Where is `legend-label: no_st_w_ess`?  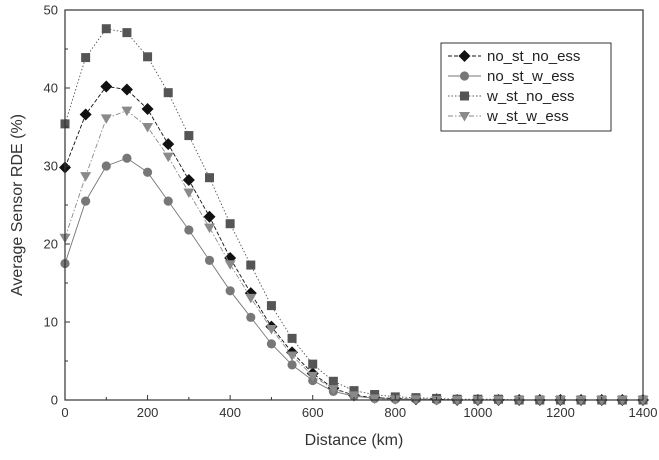 legend-label: no_st_w_ess is located at coordinates (531, 76).